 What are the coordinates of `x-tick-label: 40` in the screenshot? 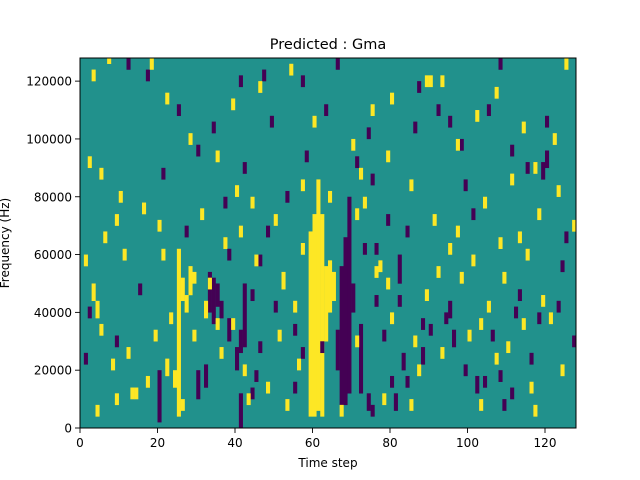 It's located at (234, 443).